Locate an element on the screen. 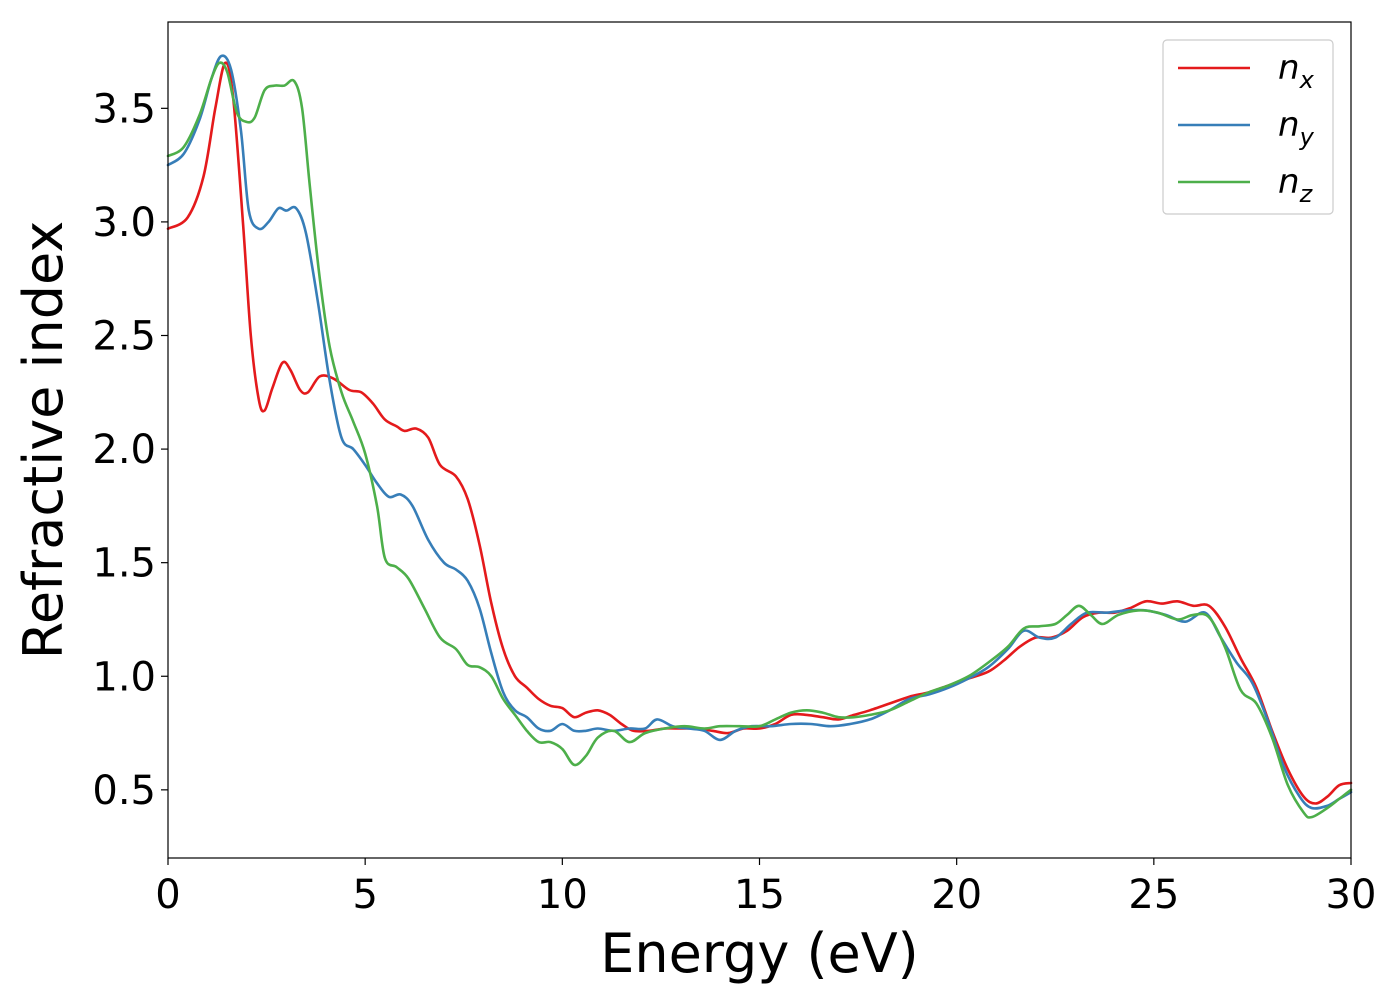  legend-label-nx: nx is located at coordinates (1296, 71).